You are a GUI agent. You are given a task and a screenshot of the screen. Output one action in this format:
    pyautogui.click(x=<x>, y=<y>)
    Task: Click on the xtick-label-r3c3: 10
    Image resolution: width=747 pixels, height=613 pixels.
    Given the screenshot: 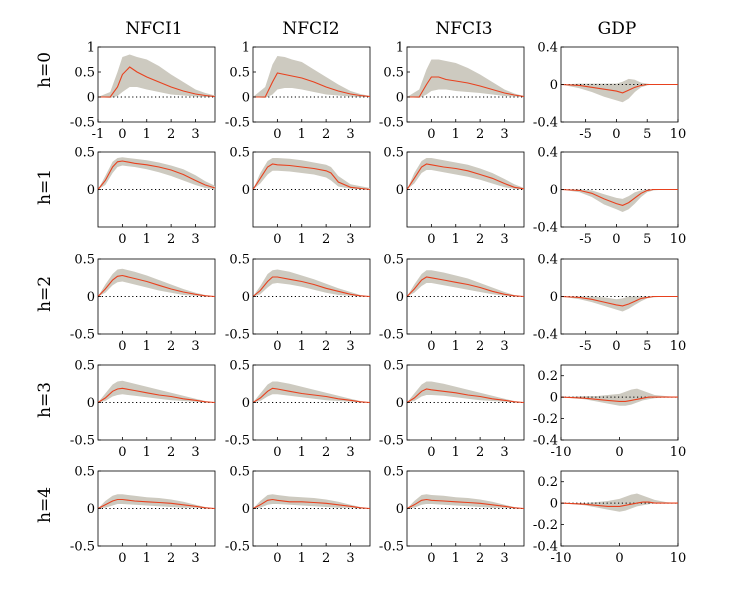 What is the action you would take?
    pyautogui.click(x=678, y=452)
    